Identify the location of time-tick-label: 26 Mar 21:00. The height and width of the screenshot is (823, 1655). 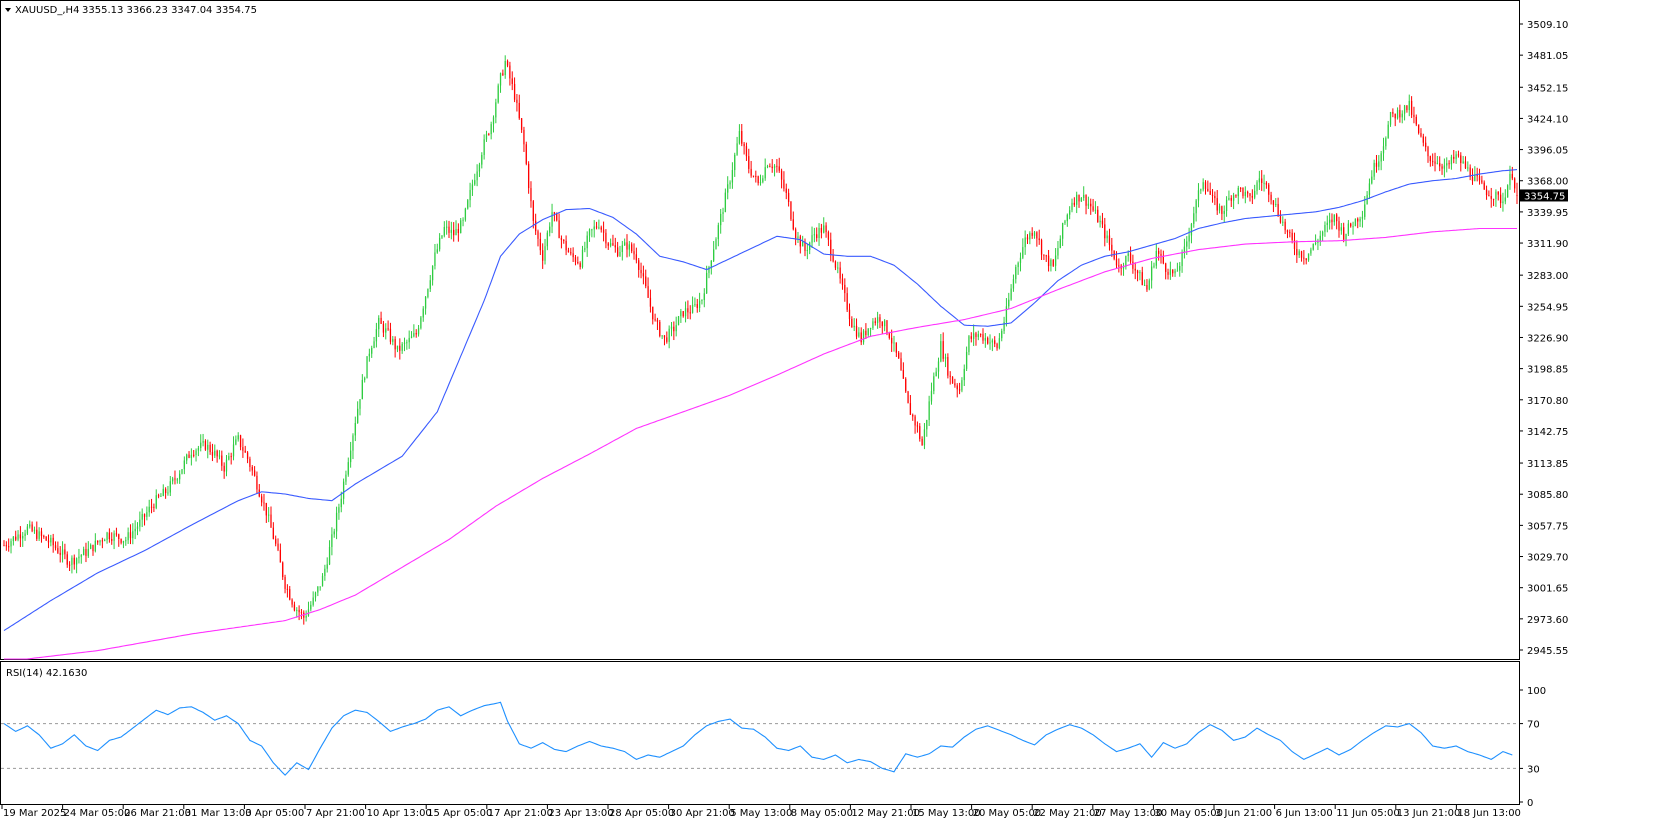
(157, 813).